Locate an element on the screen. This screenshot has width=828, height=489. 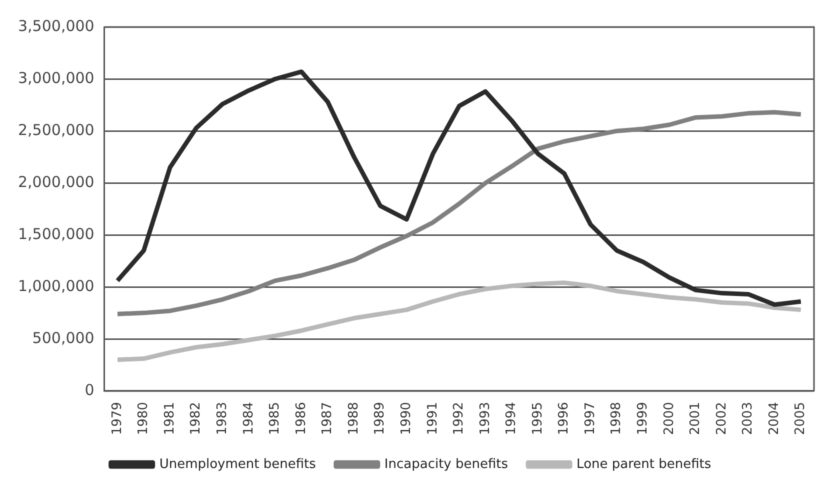
x-tick-label: 1989 is located at coordinates (380, 419).